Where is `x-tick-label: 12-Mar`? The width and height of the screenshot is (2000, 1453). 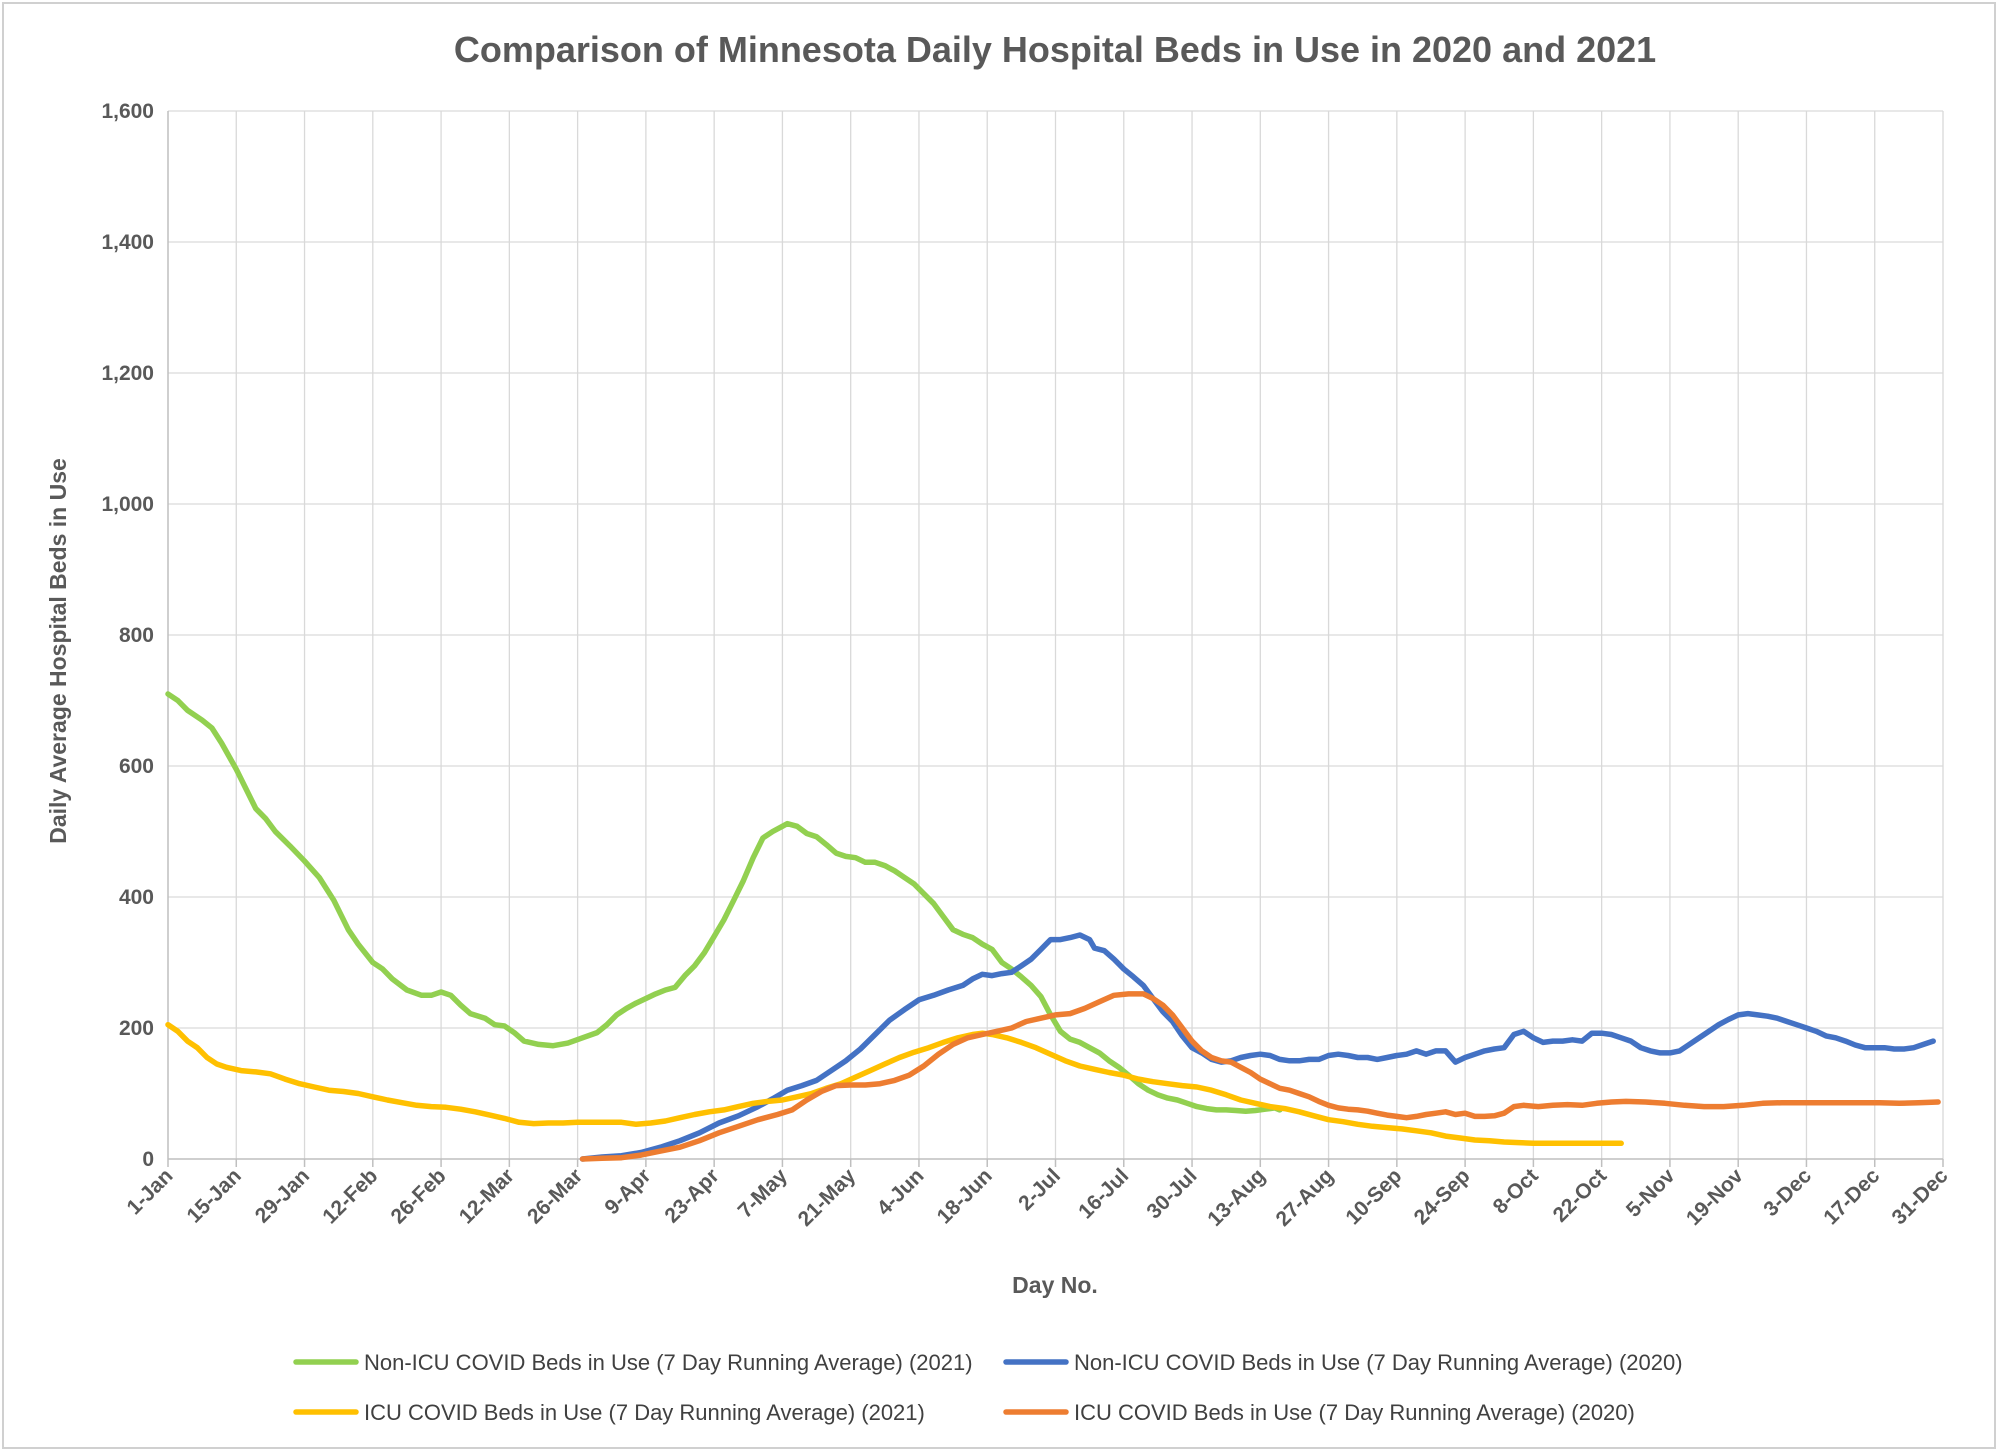 x-tick-label: 12-Mar is located at coordinates (487, 1196).